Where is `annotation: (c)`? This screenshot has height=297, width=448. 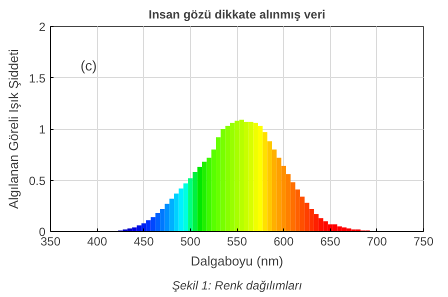 annotation: (c) is located at coordinates (88, 66).